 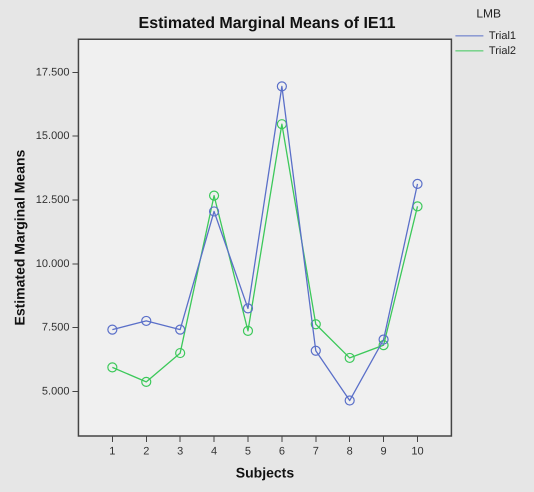 What do you see at coordinates (349, 452) in the screenshot?
I see `x-tick-label: 8` at bounding box center [349, 452].